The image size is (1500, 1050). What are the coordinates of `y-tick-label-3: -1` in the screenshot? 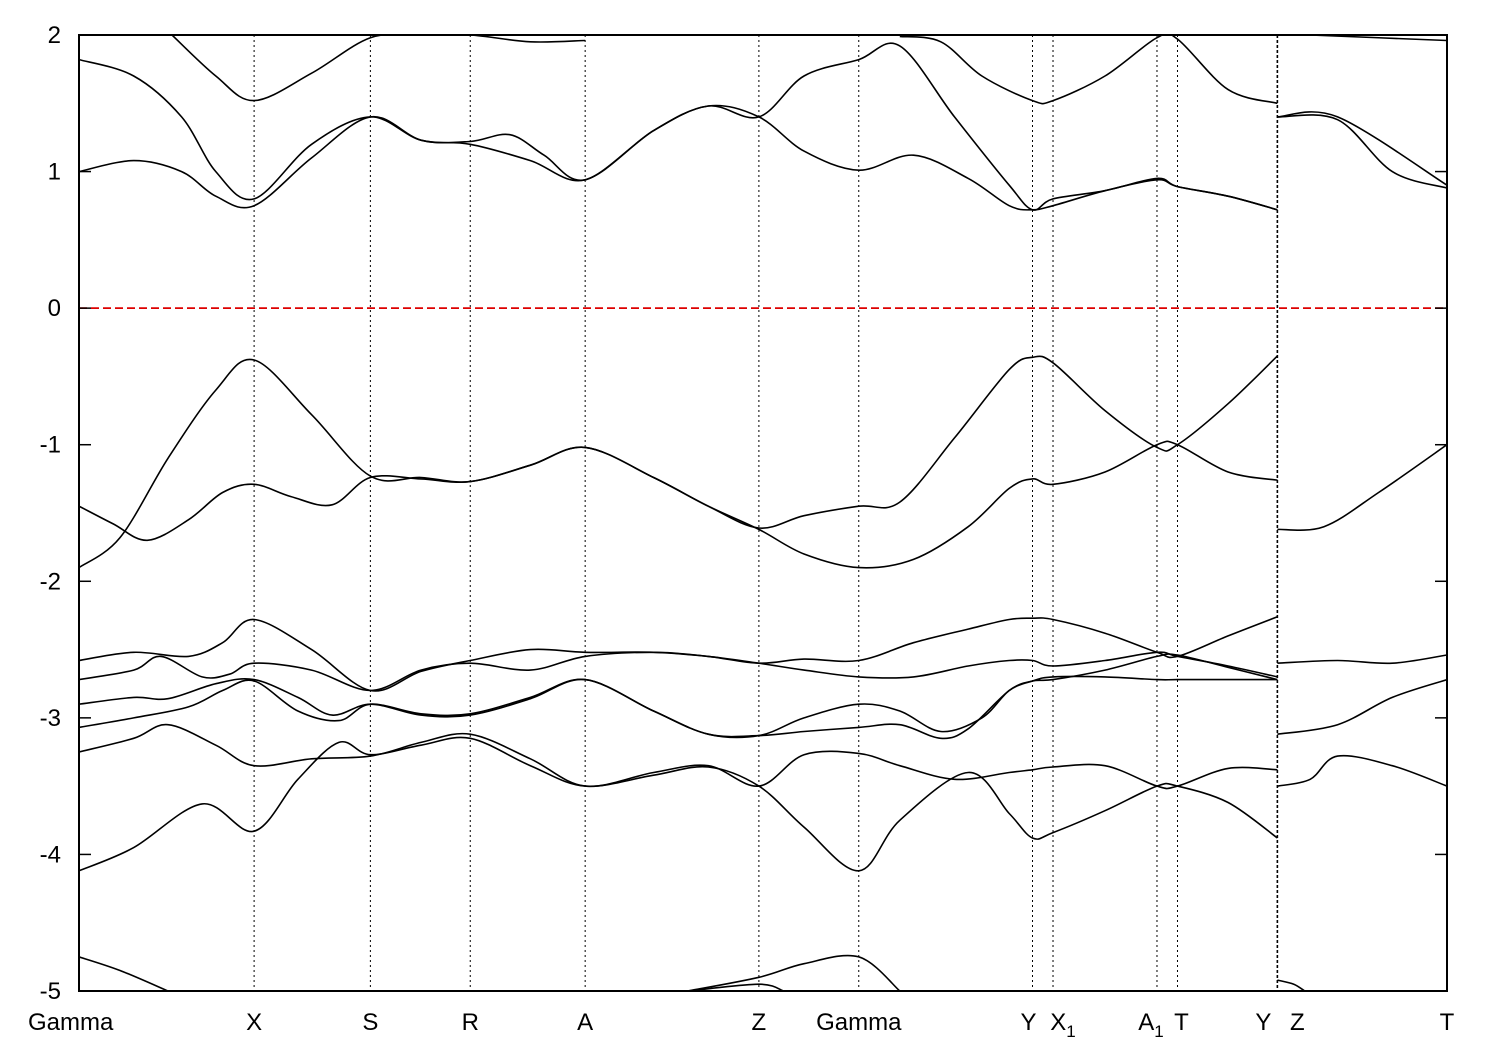 It's located at (50, 445).